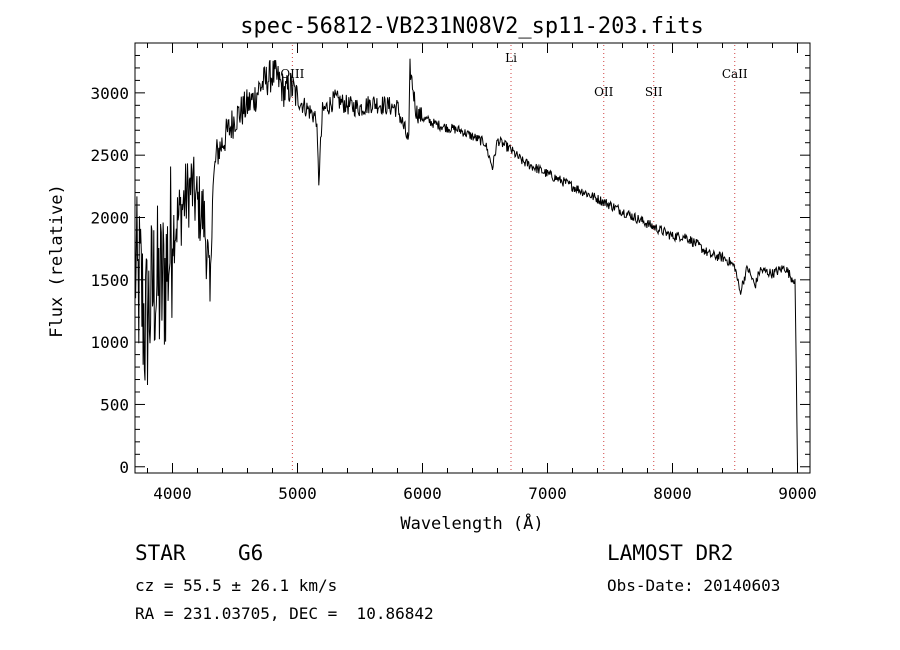  I want to click on x-axis-label: Wavelength (Å), so click(471, 523).